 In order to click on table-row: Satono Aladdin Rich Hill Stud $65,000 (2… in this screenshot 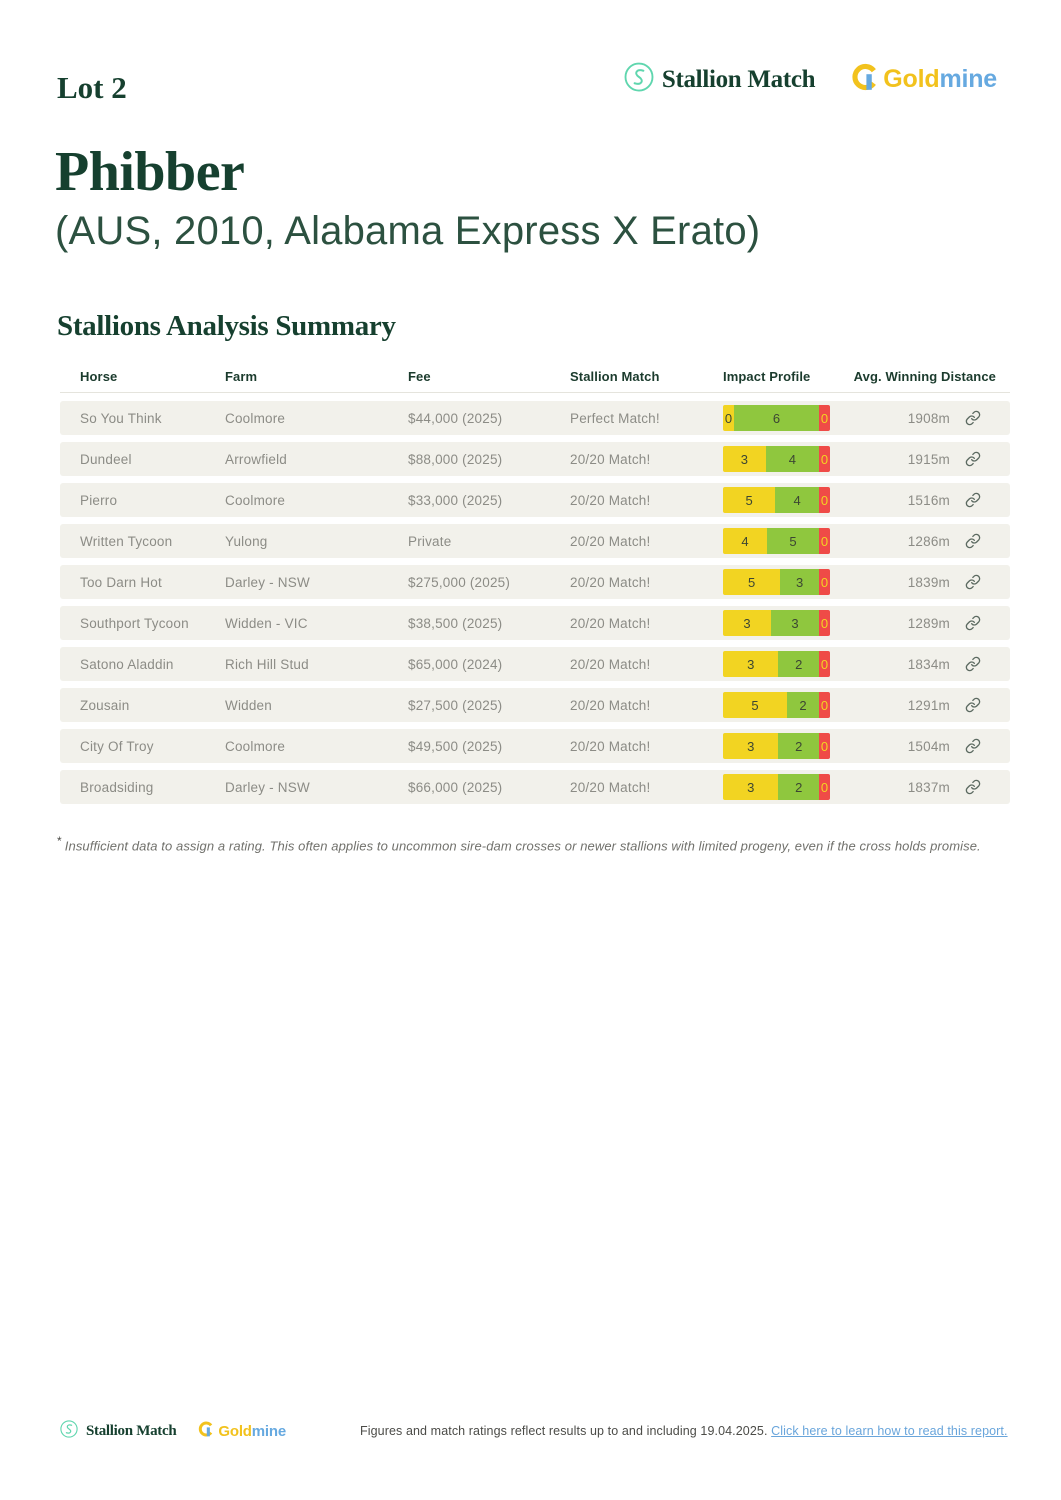, I will do `click(535, 664)`.